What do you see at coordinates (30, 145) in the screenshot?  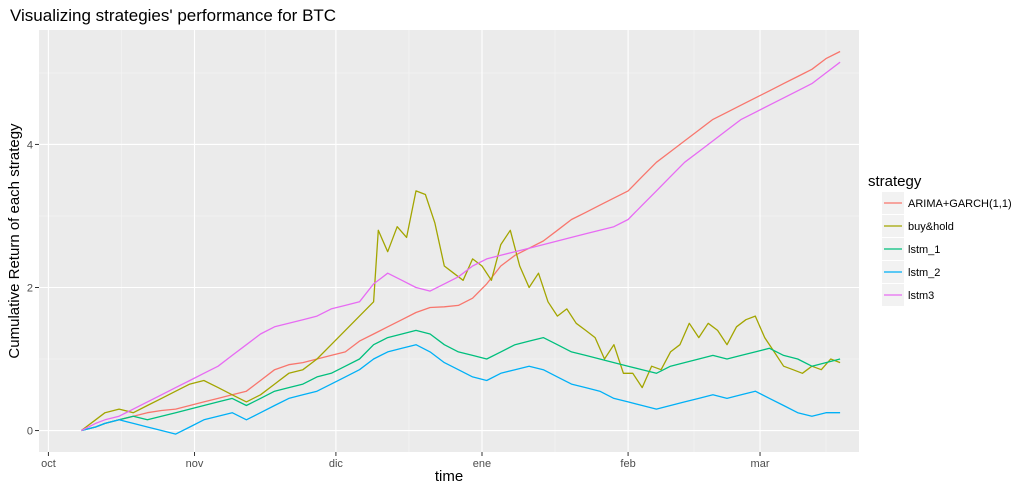 I see `y-tick-label: 4` at bounding box center [30, 145].